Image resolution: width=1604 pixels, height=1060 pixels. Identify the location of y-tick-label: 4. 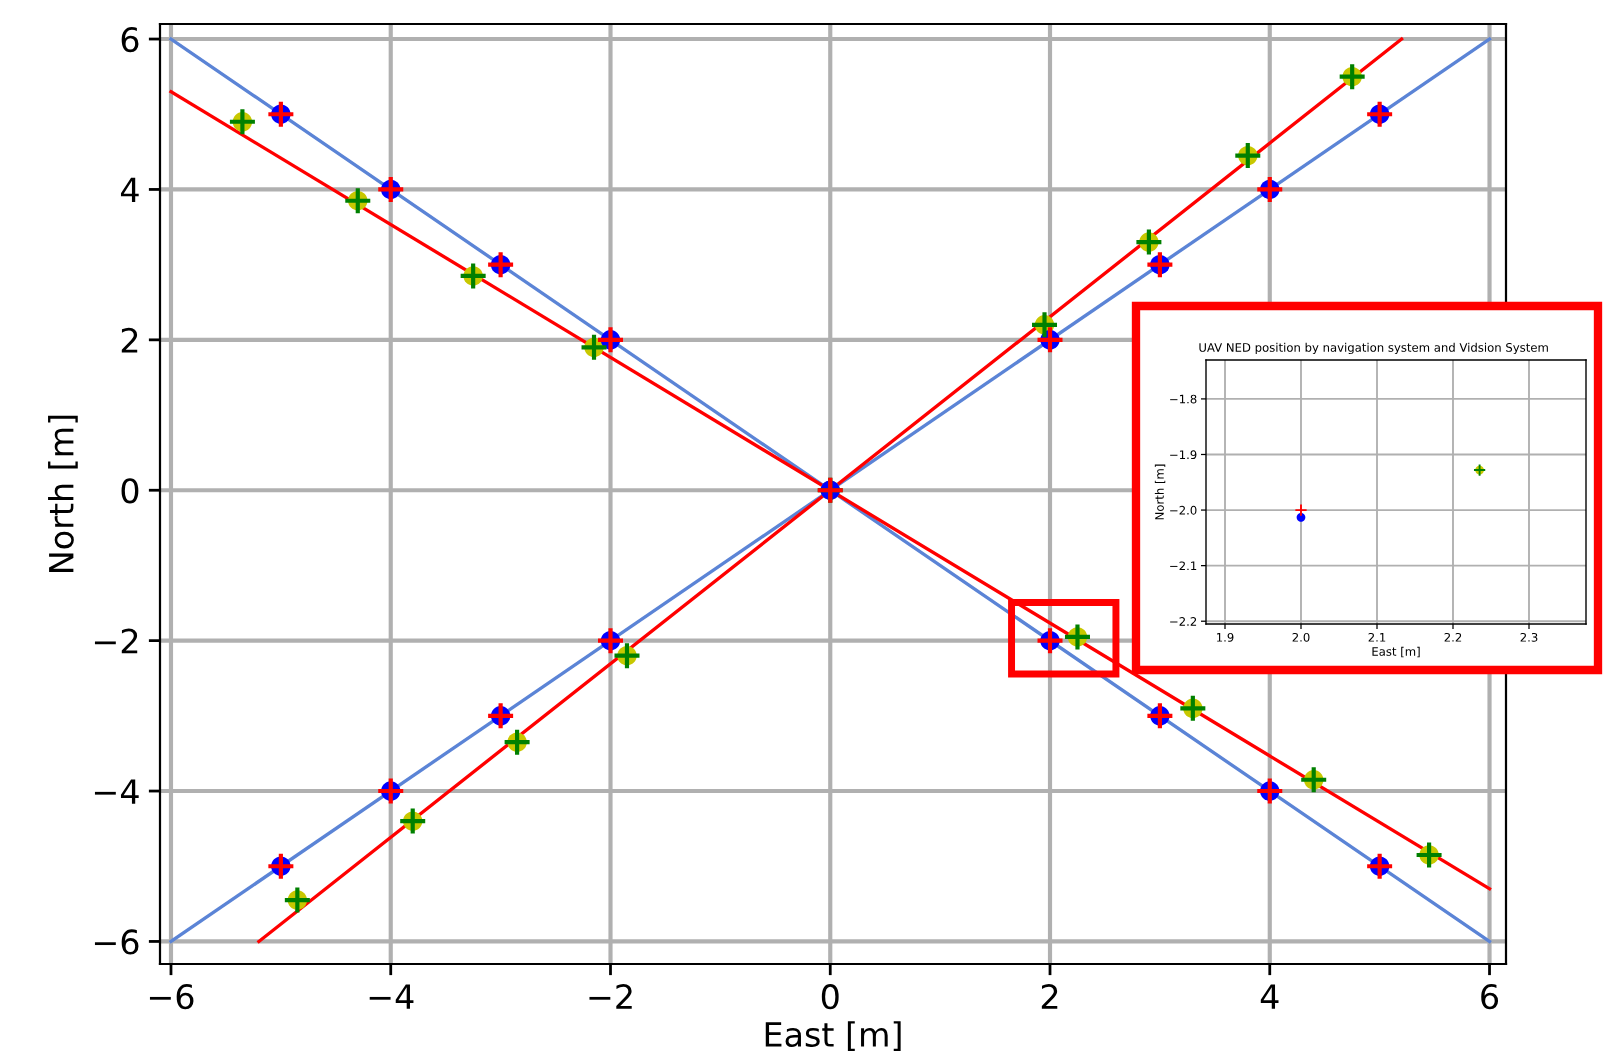
(129, 190).